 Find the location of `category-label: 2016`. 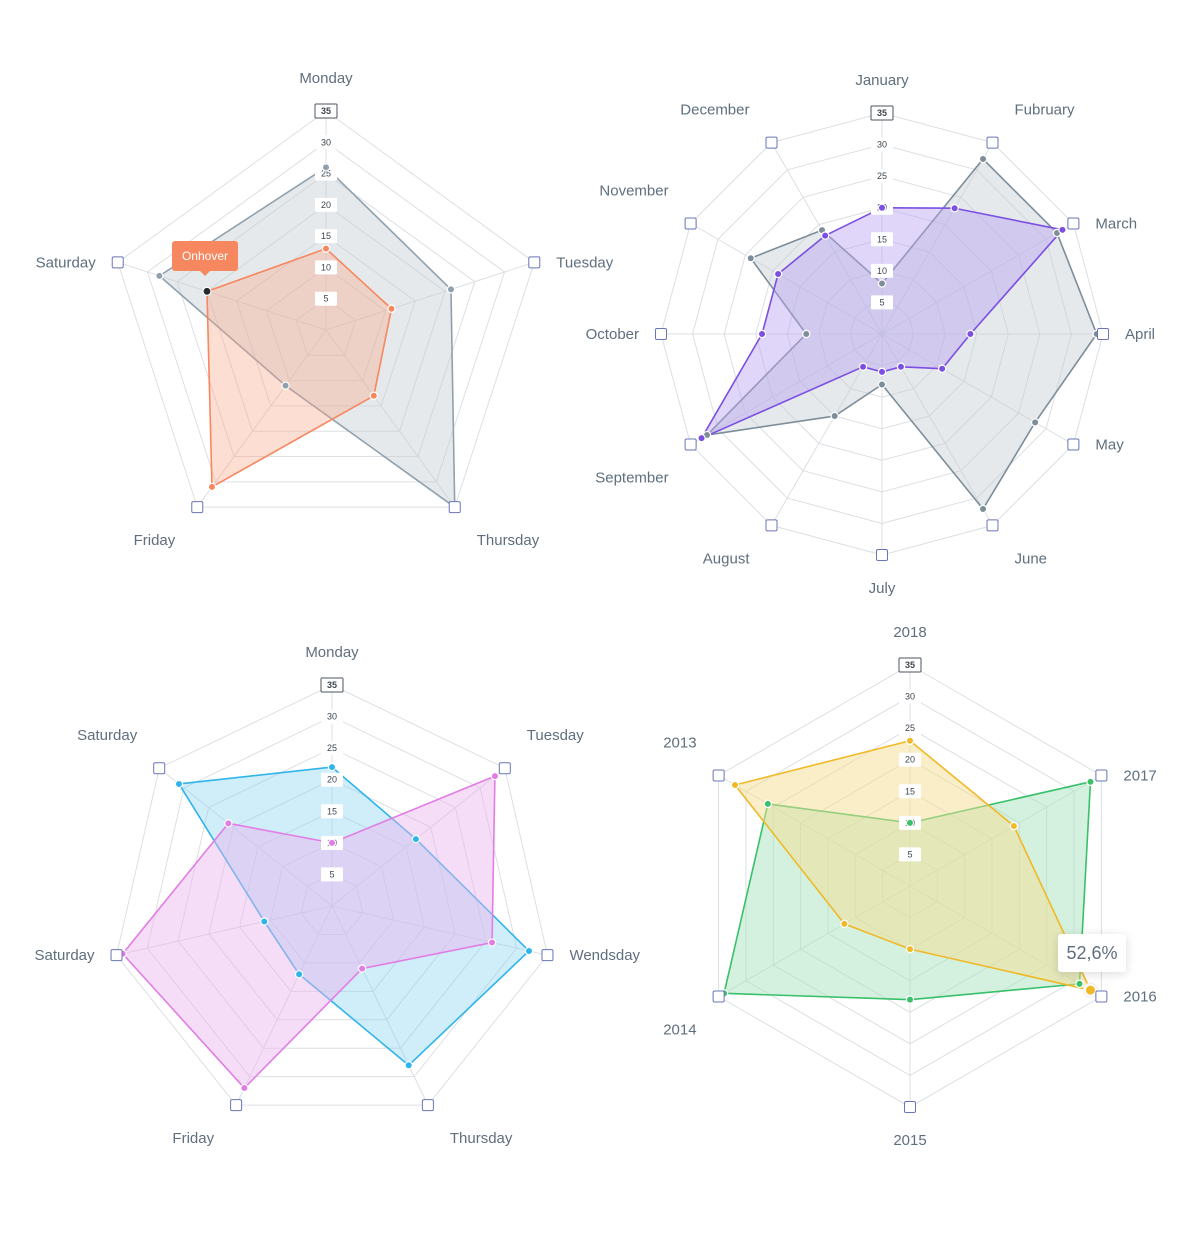

category-label: 2016 is located at coordinates (1139, 997).